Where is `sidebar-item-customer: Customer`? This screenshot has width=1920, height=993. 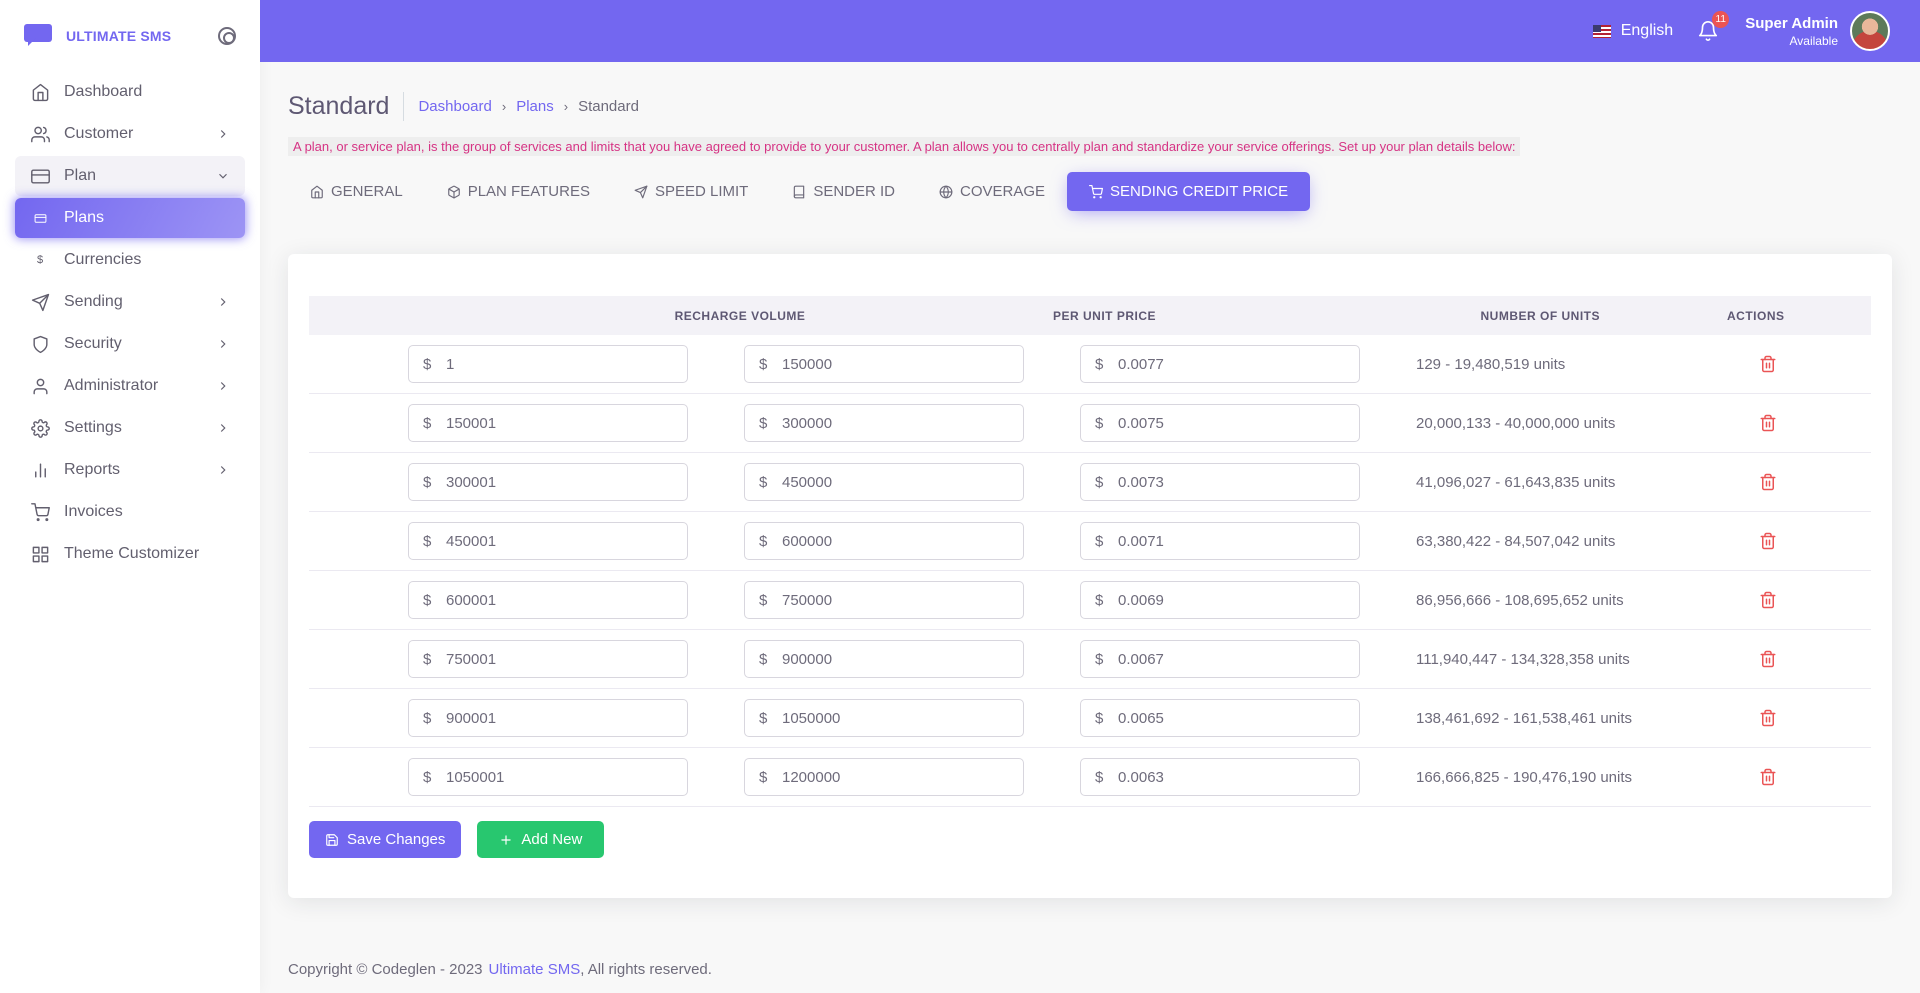 sidebar-item-customer: Customer is located at coordinates (130, 134).